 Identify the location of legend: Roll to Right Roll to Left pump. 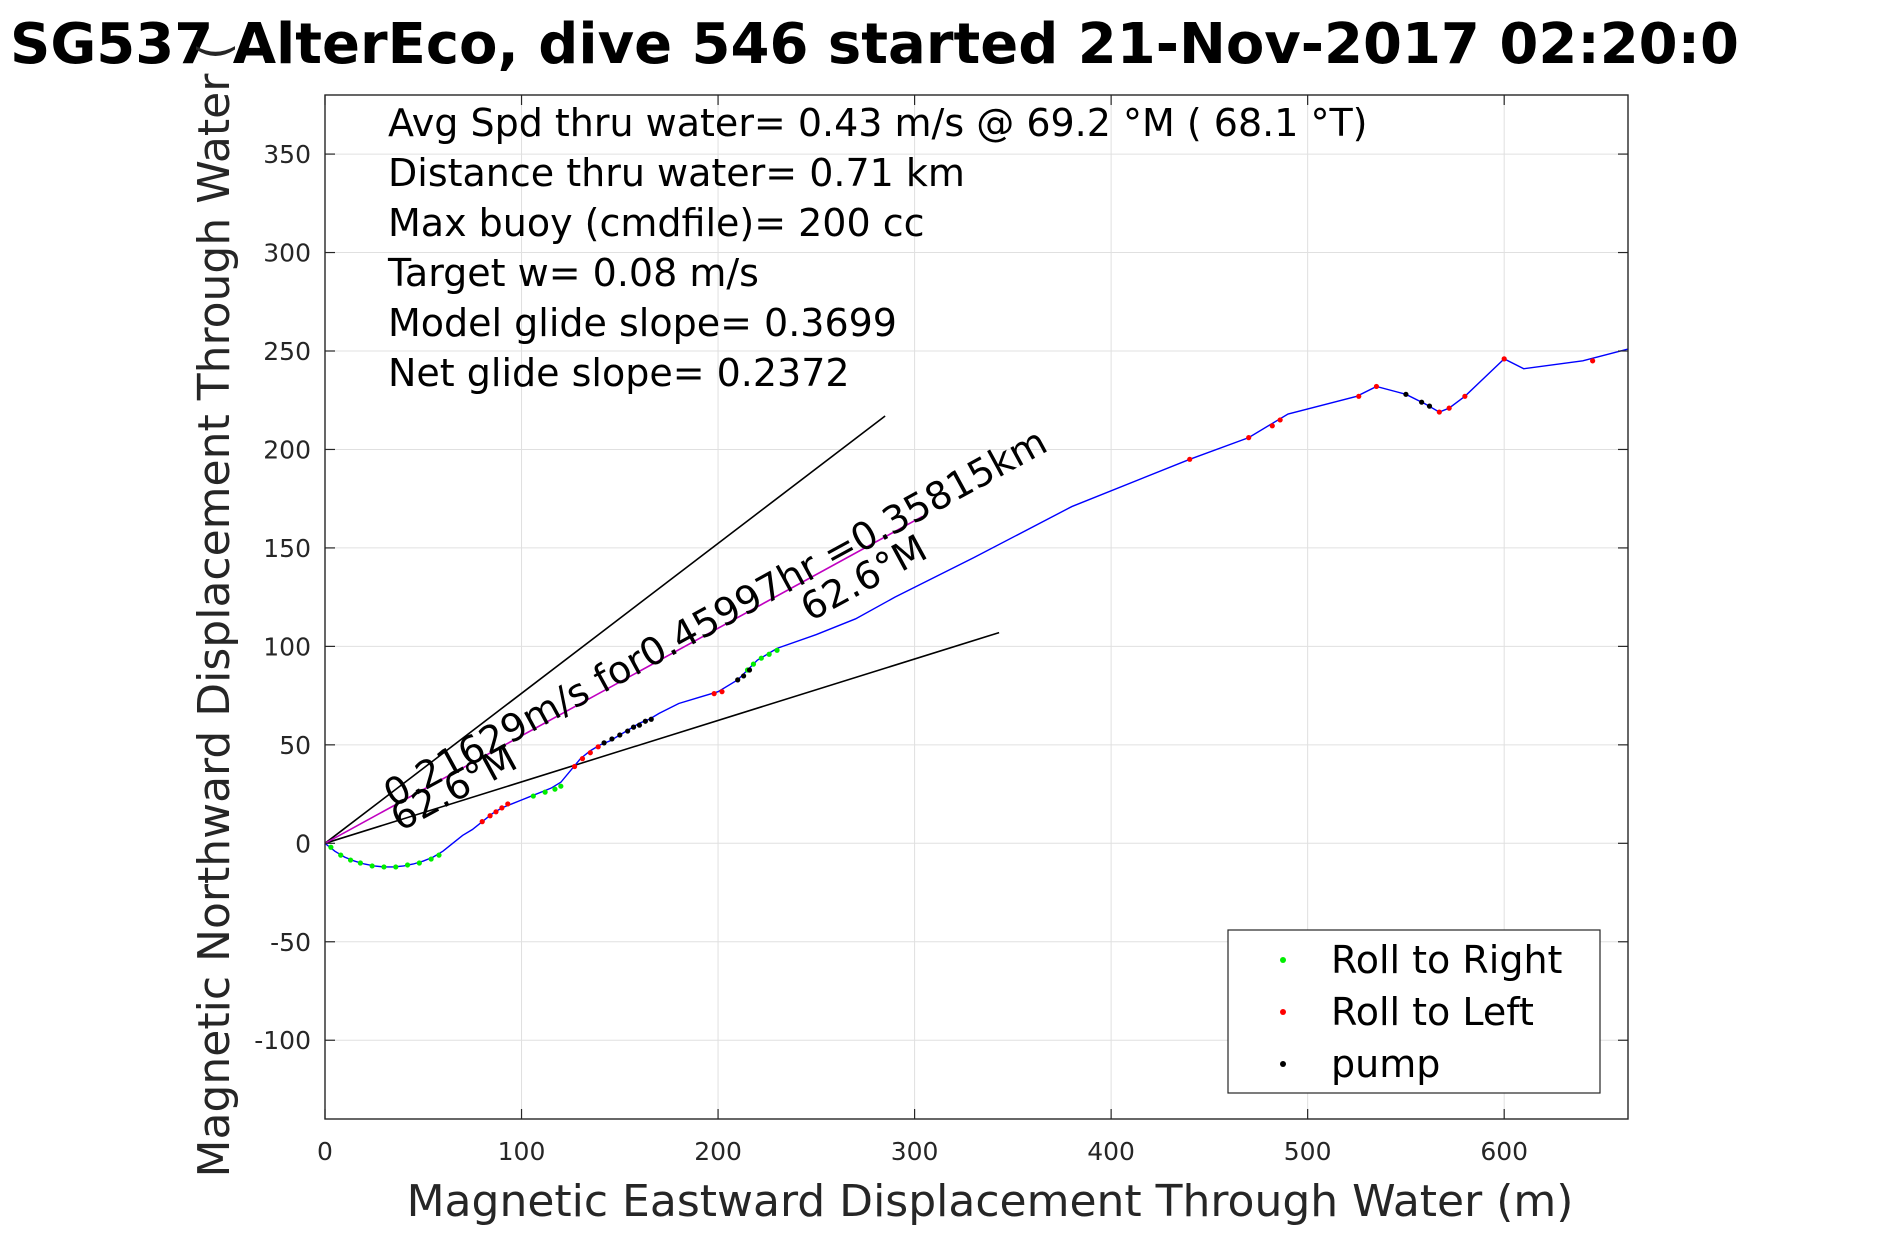
(1414, 1011).